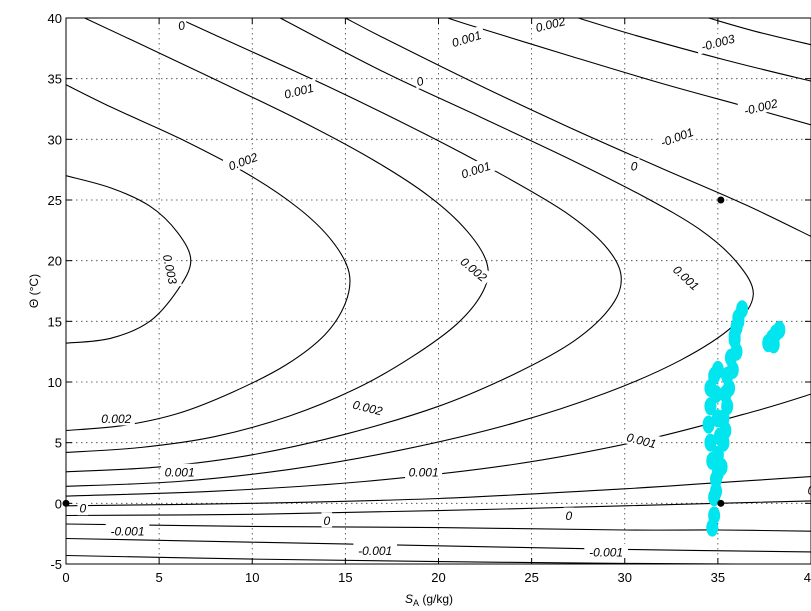  Describe the element at coordinates (55, 382) in the screenshot. I see `y-tick-label: 10` at that location.